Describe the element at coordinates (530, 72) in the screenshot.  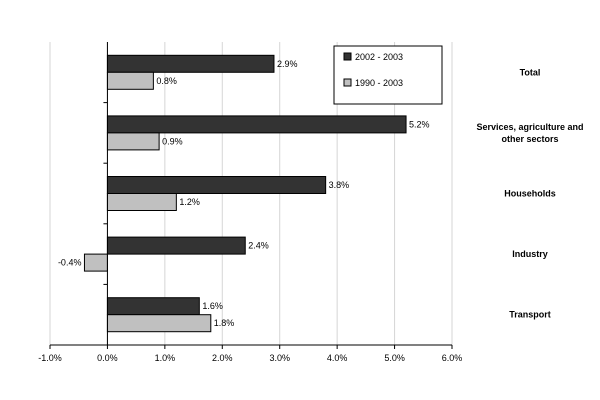
I see `category-label: Total` at that location.